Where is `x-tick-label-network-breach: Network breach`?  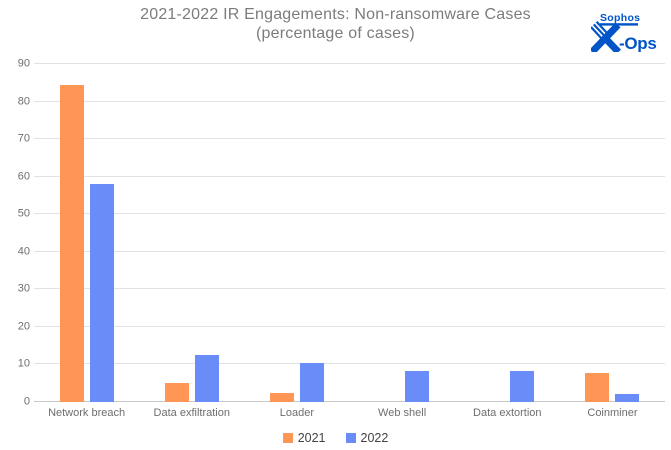
x-tick-label-network-breach: Network breach is located at coordinates (87, 413).